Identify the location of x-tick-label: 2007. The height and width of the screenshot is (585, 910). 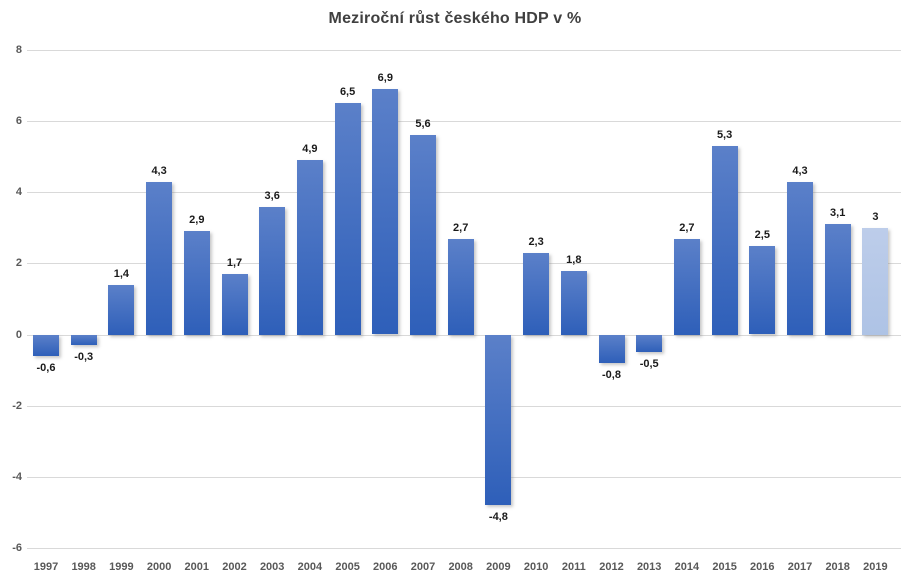
(423, 567).